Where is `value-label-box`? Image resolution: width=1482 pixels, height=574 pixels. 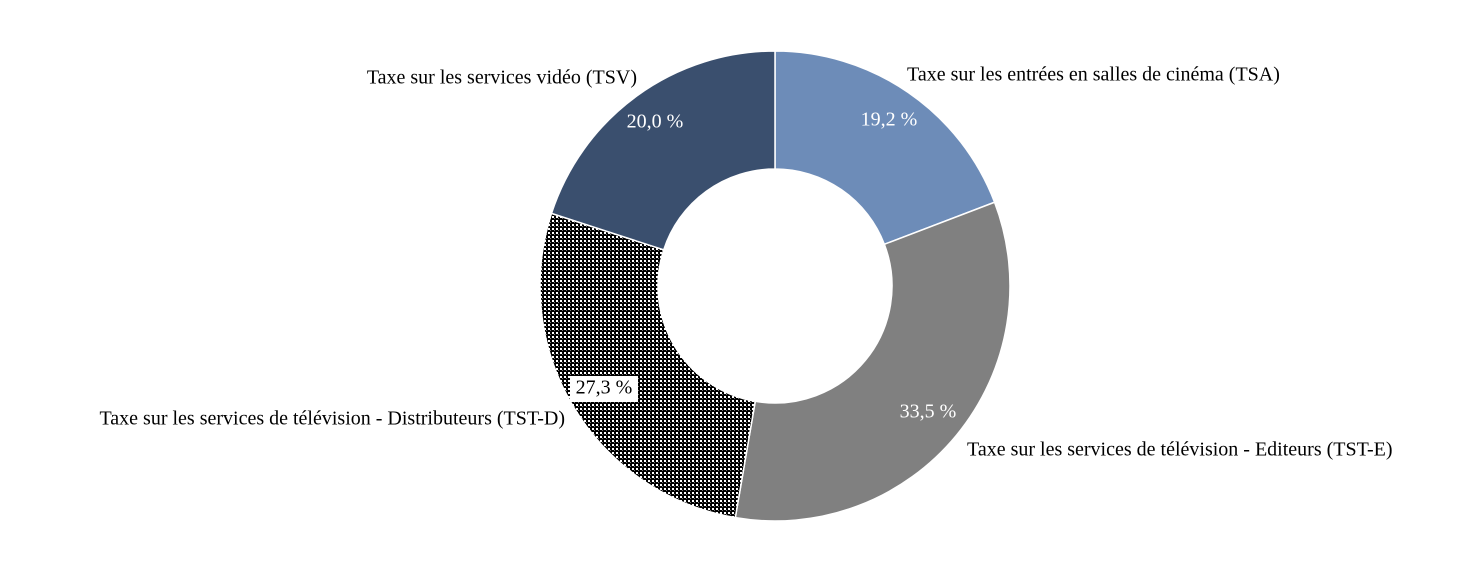 value-label-box is located at coordinates (604, 389).